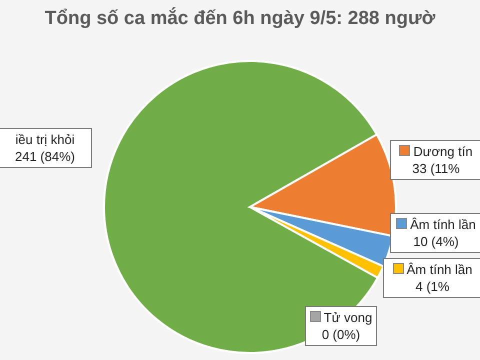  What do you see at coordinates (348, 317) in the screenshot?
I see `legend-label: Tử vong` at bounding box center [348, 317].